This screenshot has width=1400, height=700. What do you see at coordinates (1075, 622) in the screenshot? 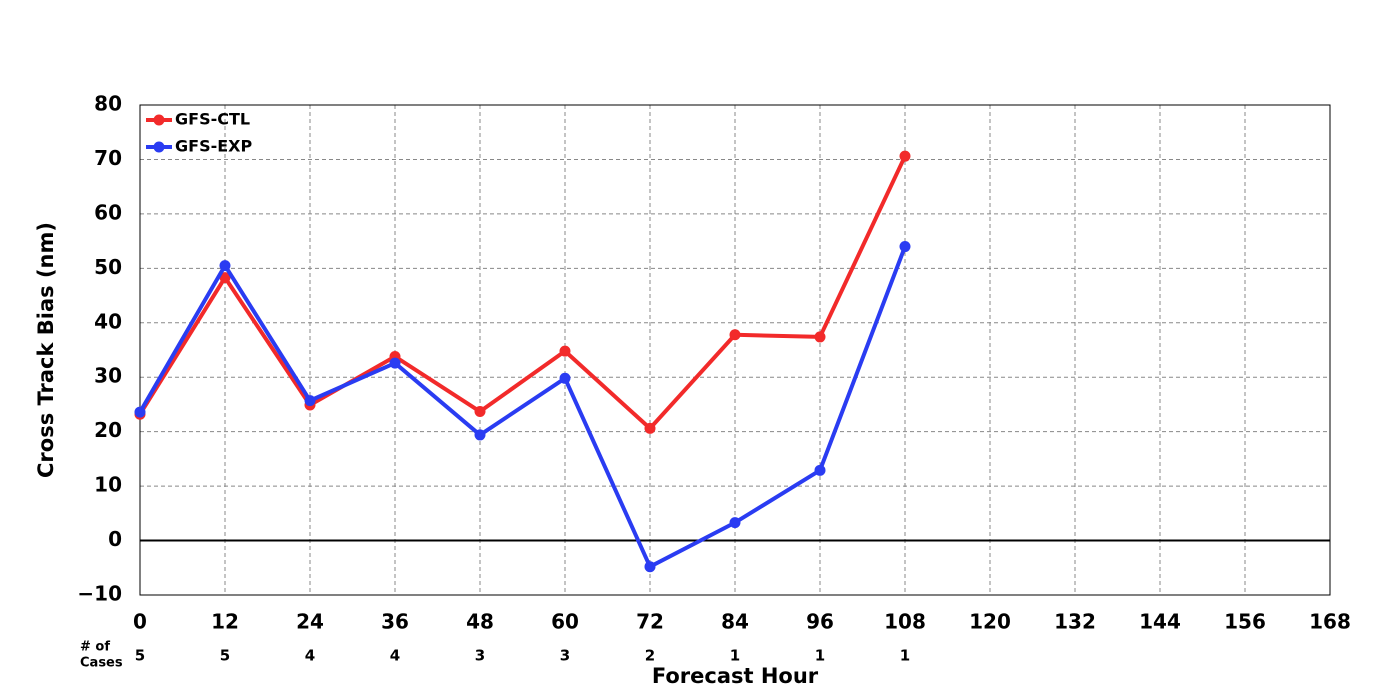
I see `x-tick-label: 132` at bounding box center [1075, 622].